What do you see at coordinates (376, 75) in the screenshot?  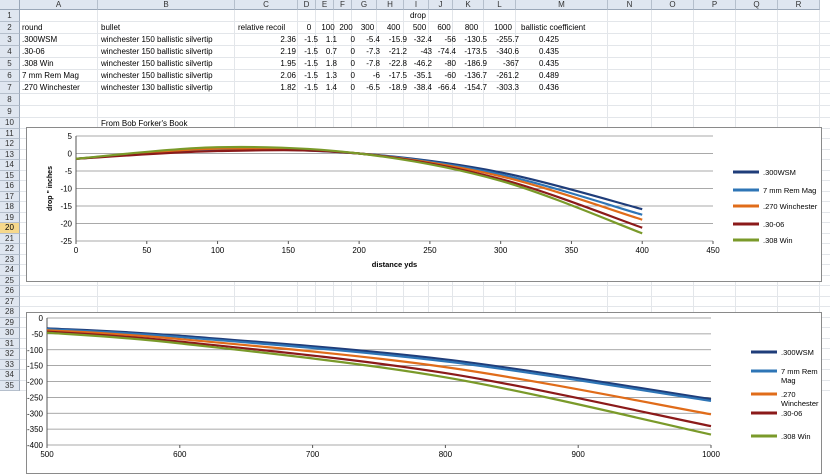 I see `table-cell: -6` at bounding box center [376, 75].